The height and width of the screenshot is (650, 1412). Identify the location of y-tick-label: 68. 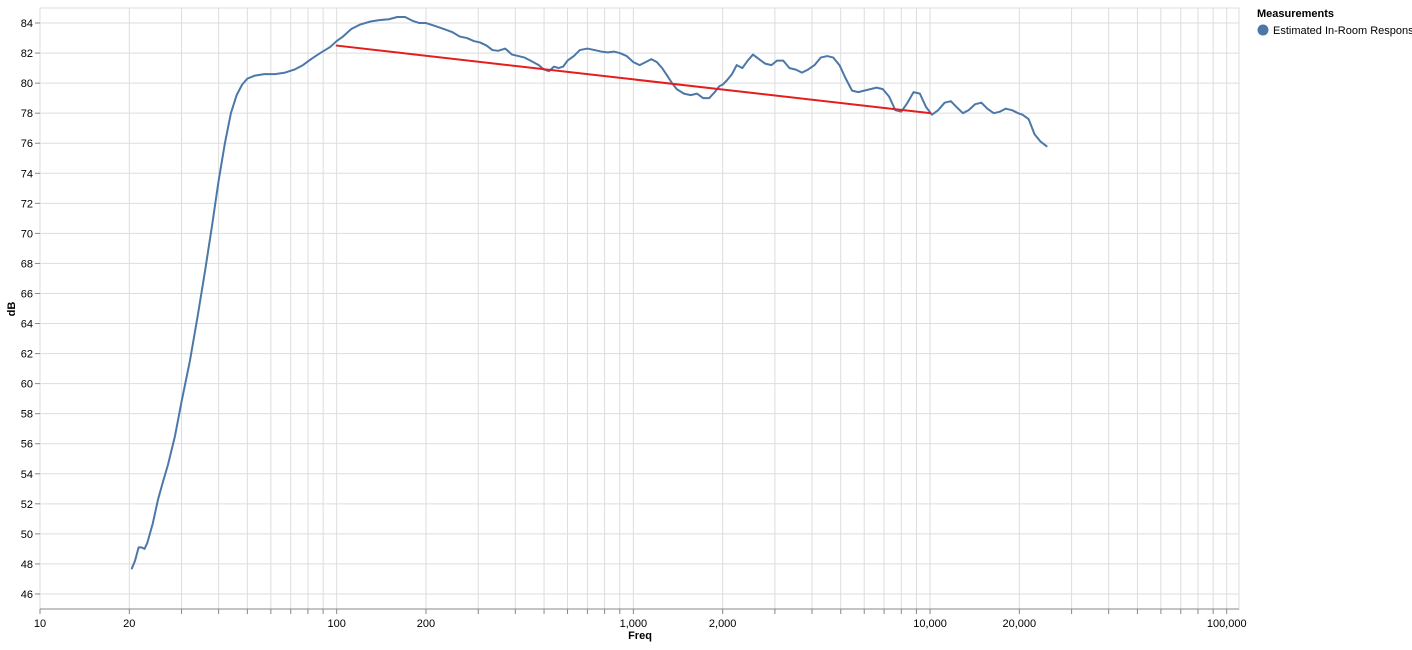
(27, 264).